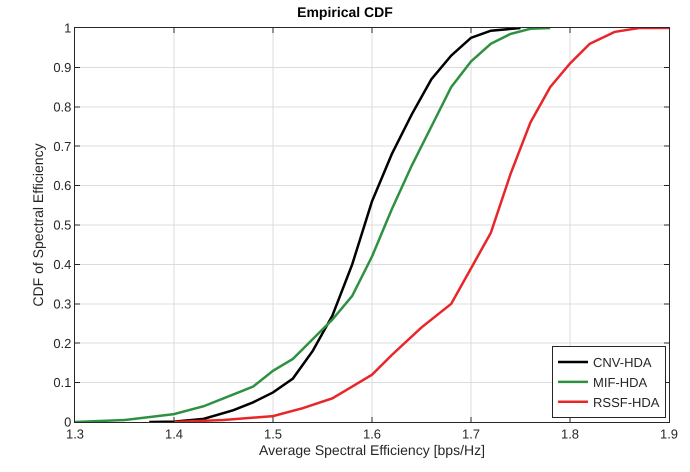  What do you see at coordinates (174, 434) in the screenshot?
I see `x-tick-label: 1.4` at bounding box center [174, 434].